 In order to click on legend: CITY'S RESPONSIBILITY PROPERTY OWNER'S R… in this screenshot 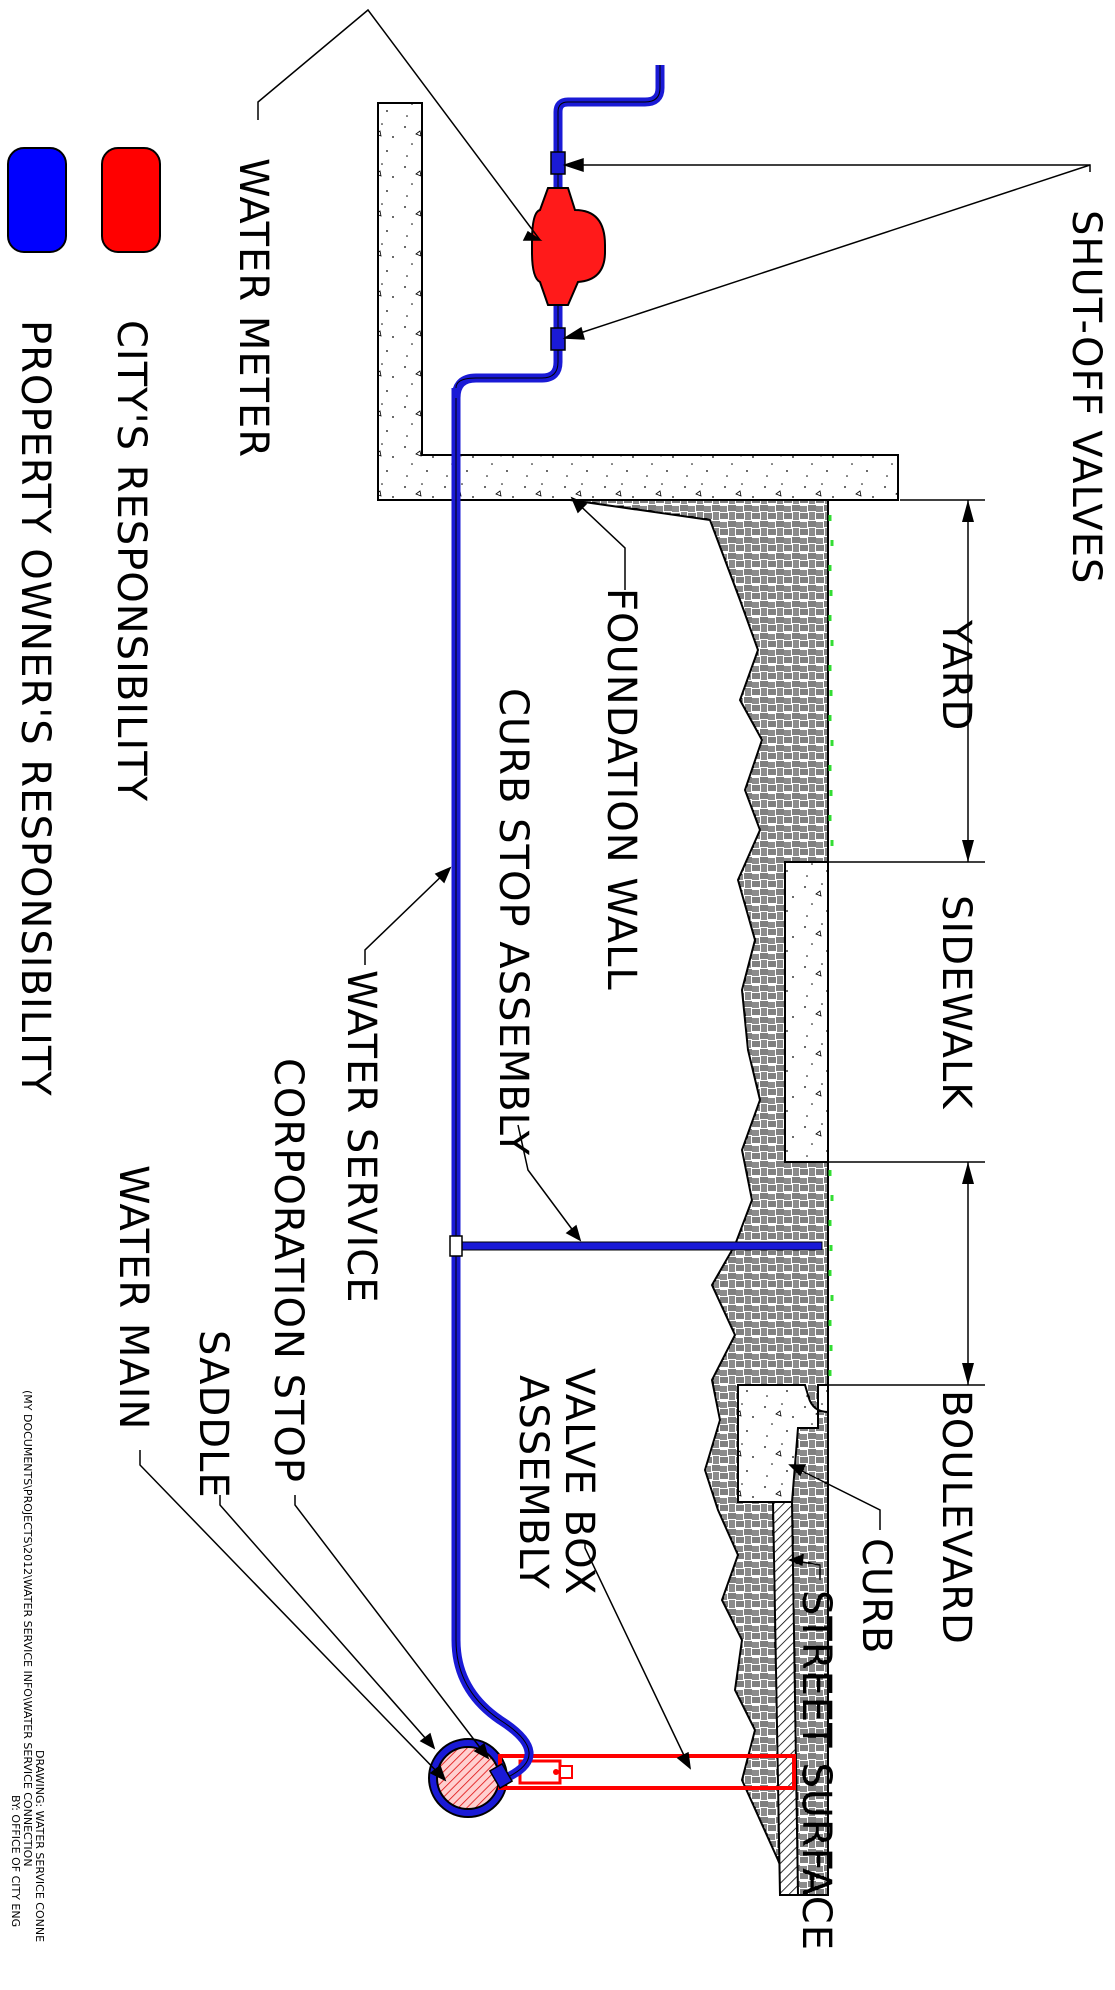, I will do `click(84, 622)`.